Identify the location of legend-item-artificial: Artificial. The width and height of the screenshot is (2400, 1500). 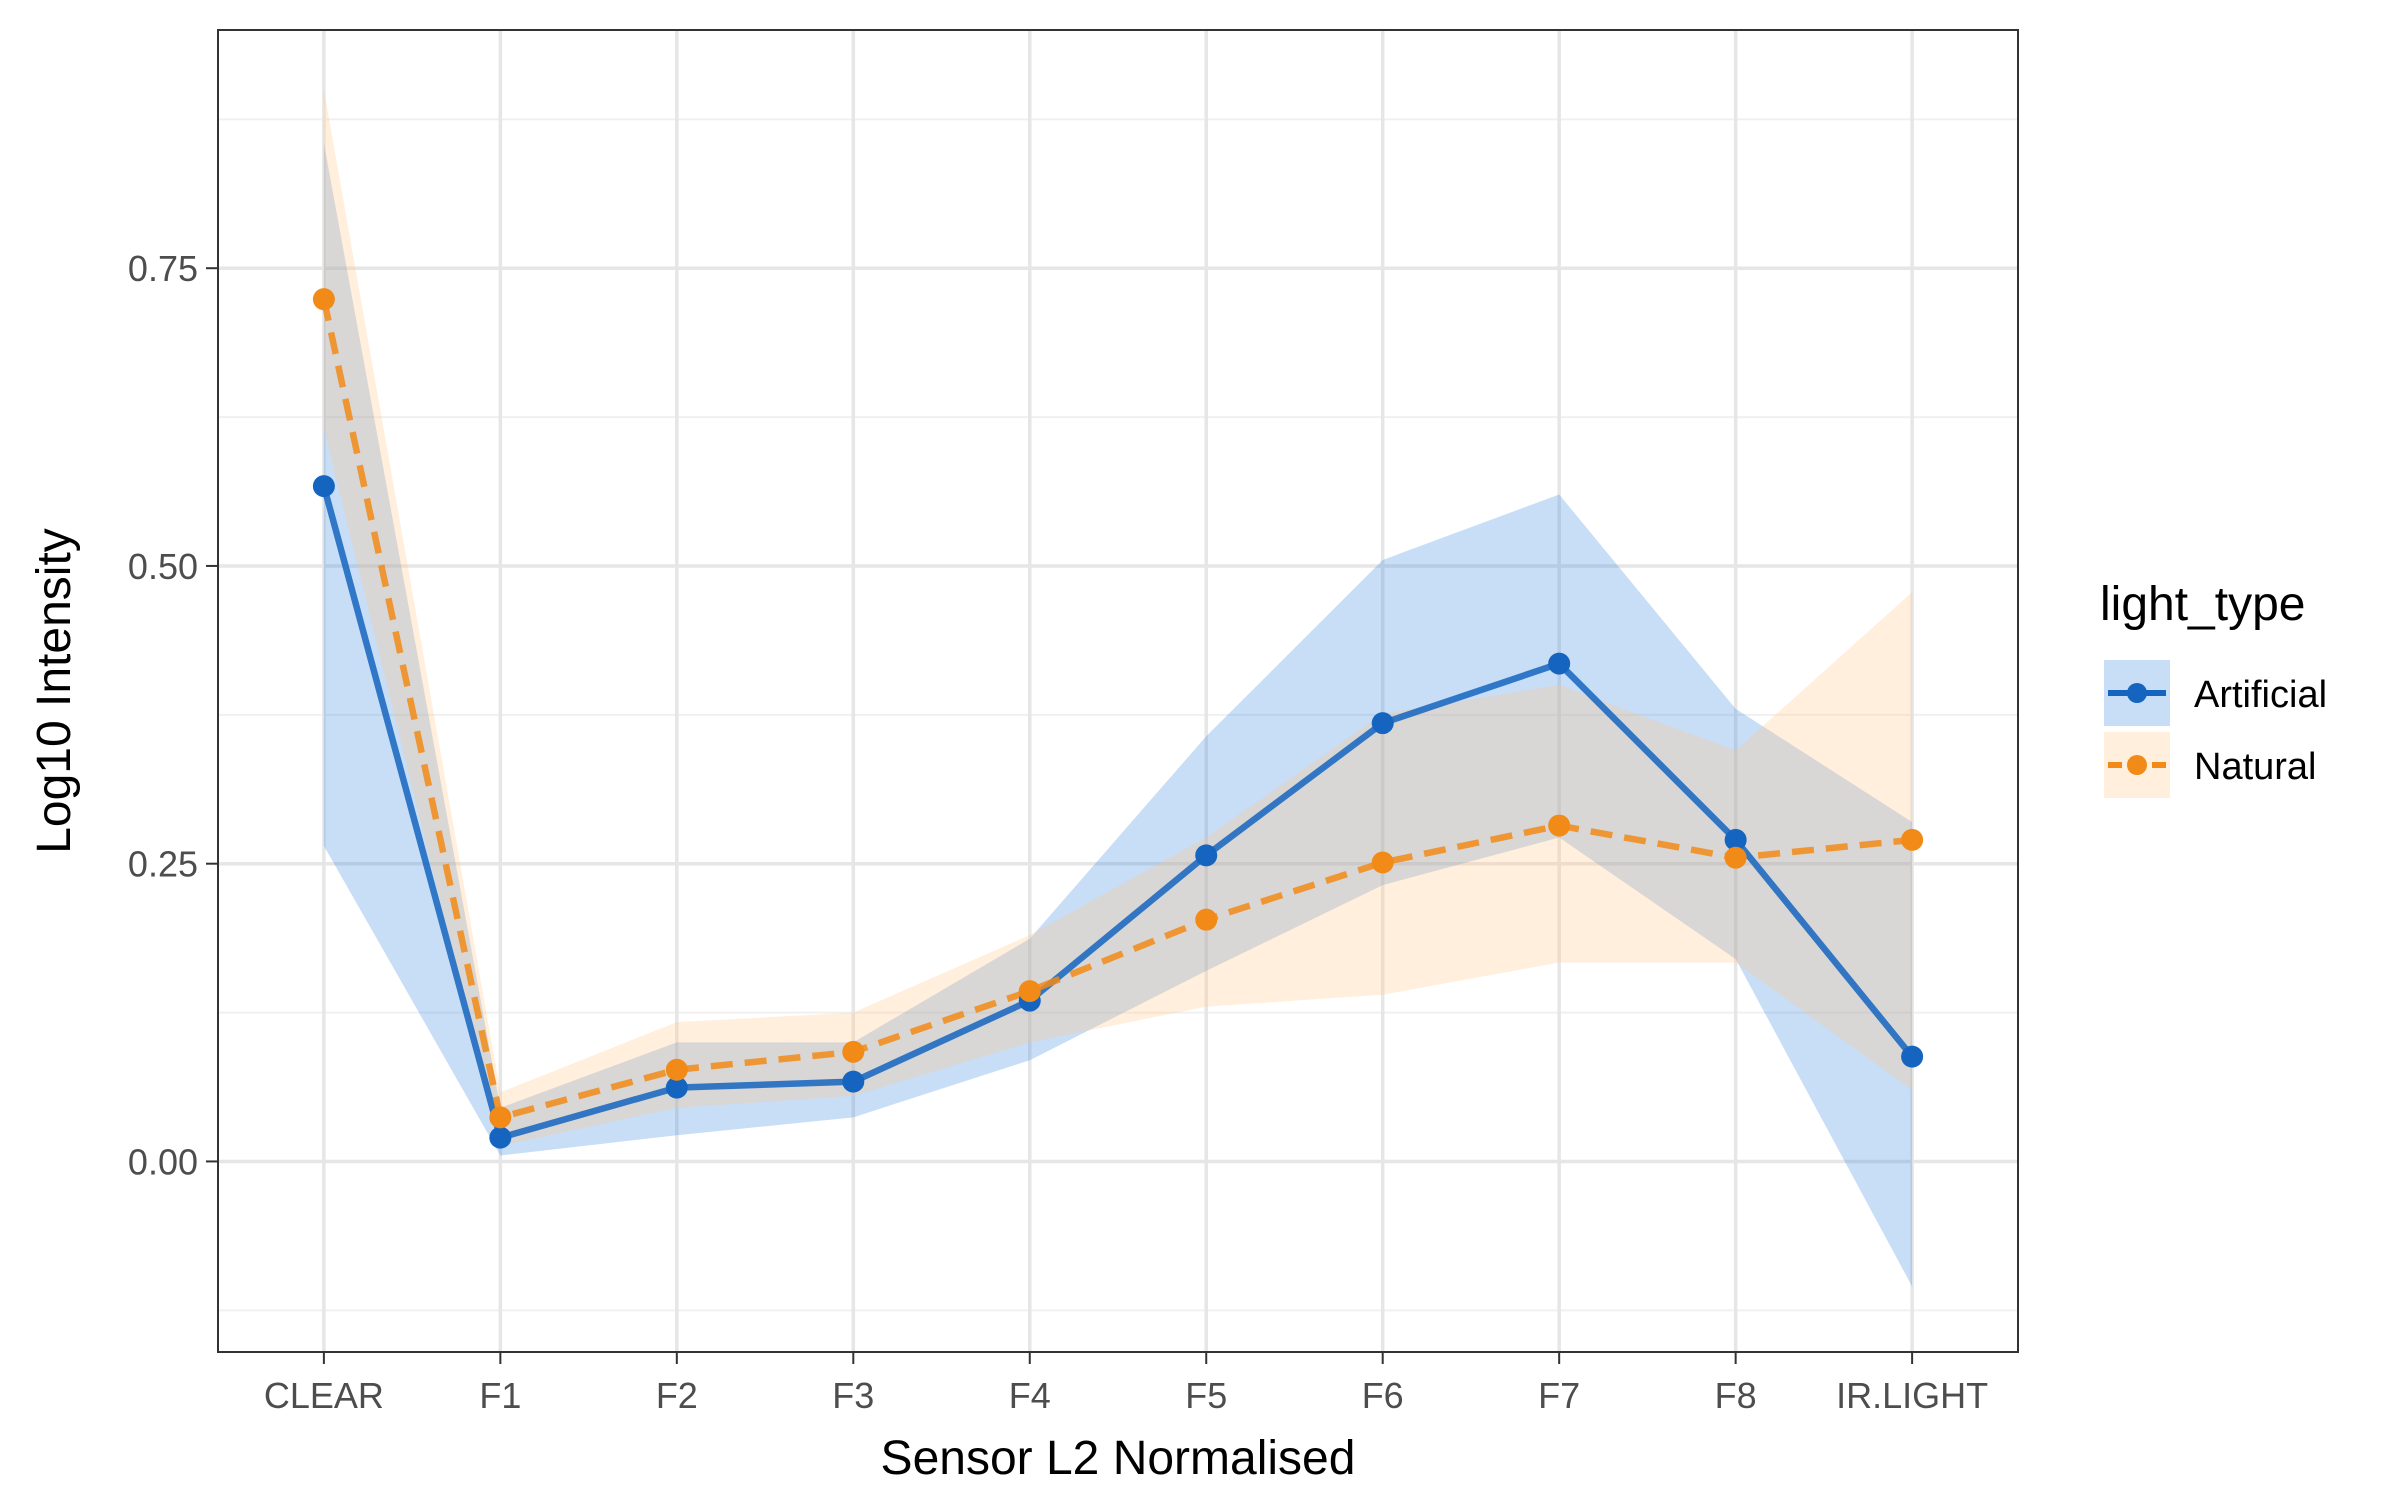
(2215, 693).